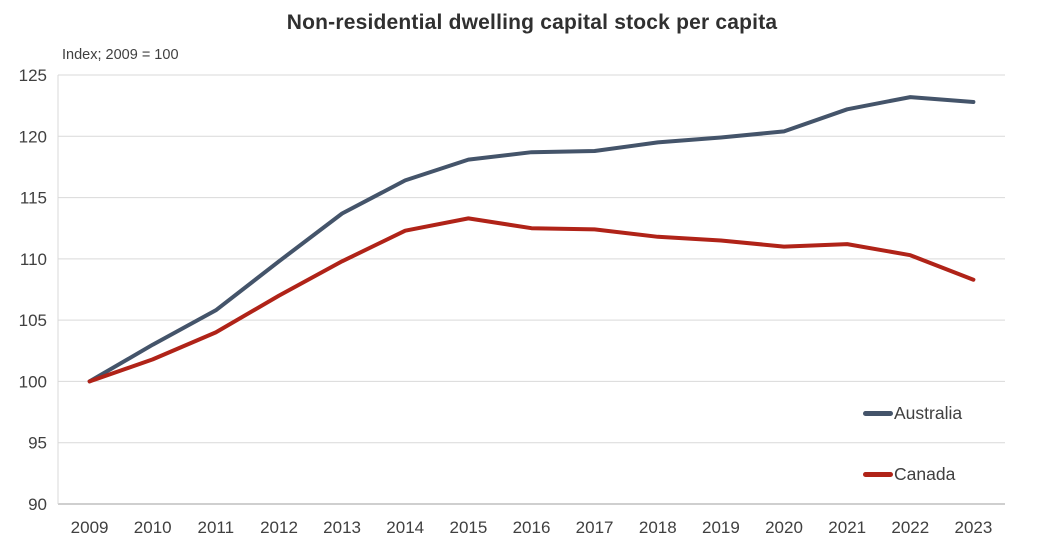  Describe the element at coordinates (33, 259) in the screenshot. I see `y-tick-label: 110` at that location.